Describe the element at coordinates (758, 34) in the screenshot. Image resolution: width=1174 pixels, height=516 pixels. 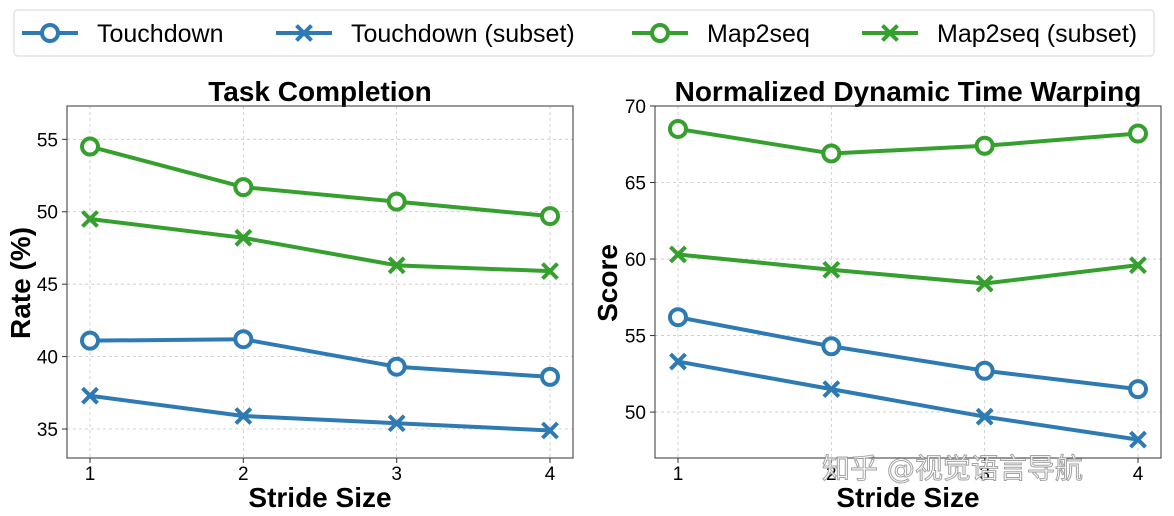
I see `legend-label: Map2seq` at that location.